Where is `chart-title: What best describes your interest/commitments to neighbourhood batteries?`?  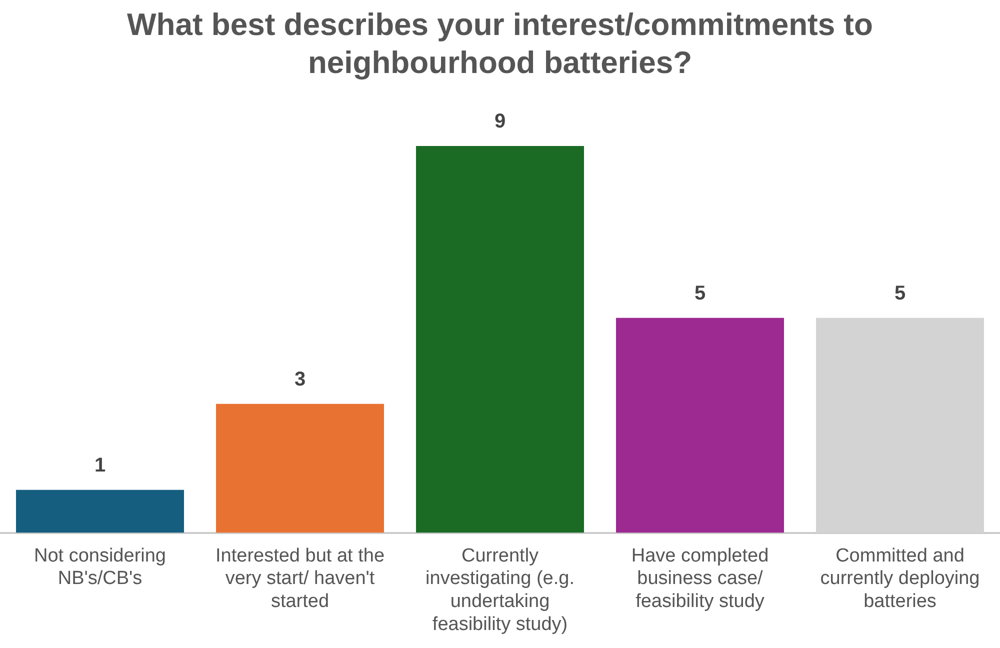 chart-title: What best describes your interest/commitments to neighbourhood batteries? is located at coordinates (500, 44).